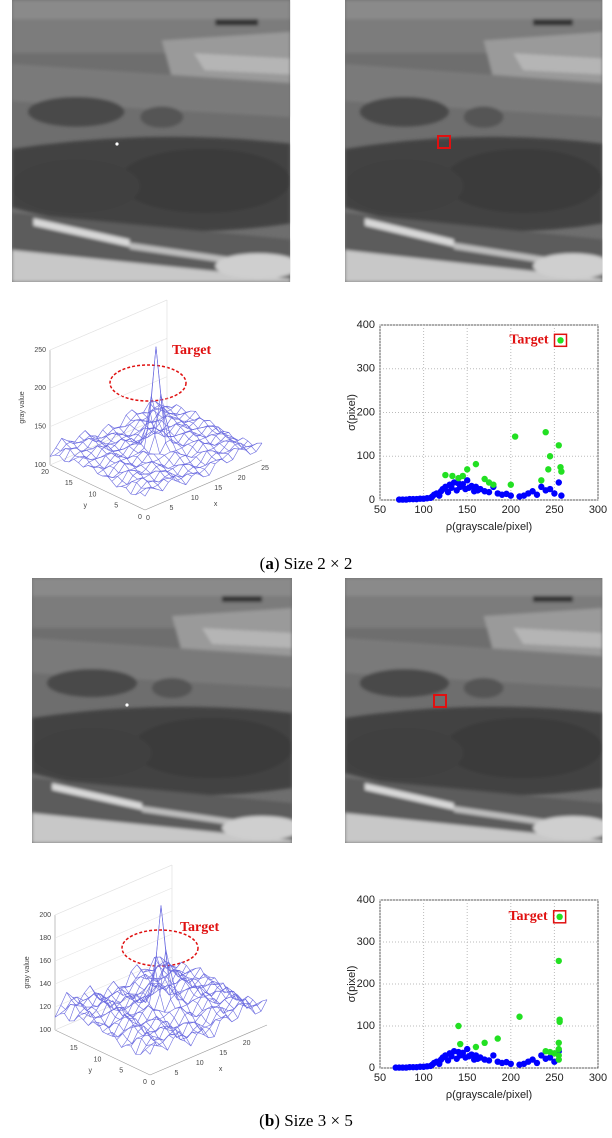 This screenshot has width=612, height=1138. What do you see at coordinates (467, 510) in the screenshot?
I see `x-tick-label: 150` at bounding box center [467, 510].